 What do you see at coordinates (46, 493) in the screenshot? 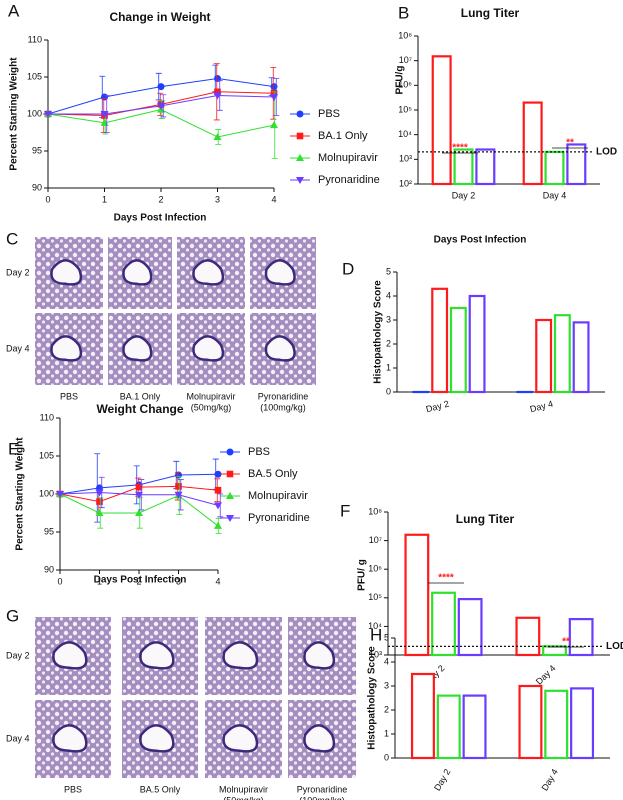
I see `y-tick-label: 100` at bounding box center [46, 493].